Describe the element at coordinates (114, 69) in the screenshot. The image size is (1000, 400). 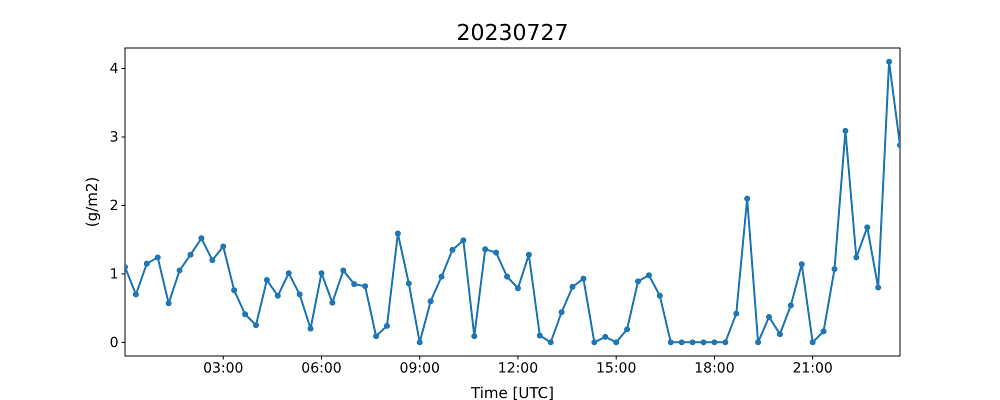
I see `y-tick-label: 4` at that location.